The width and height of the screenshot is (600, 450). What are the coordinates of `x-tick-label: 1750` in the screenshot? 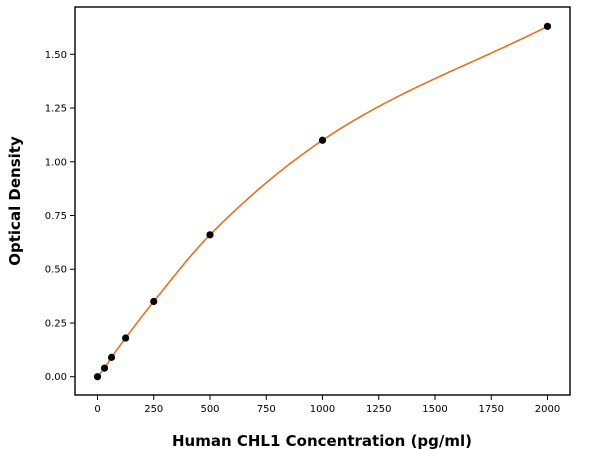 It's located at (491, 409).